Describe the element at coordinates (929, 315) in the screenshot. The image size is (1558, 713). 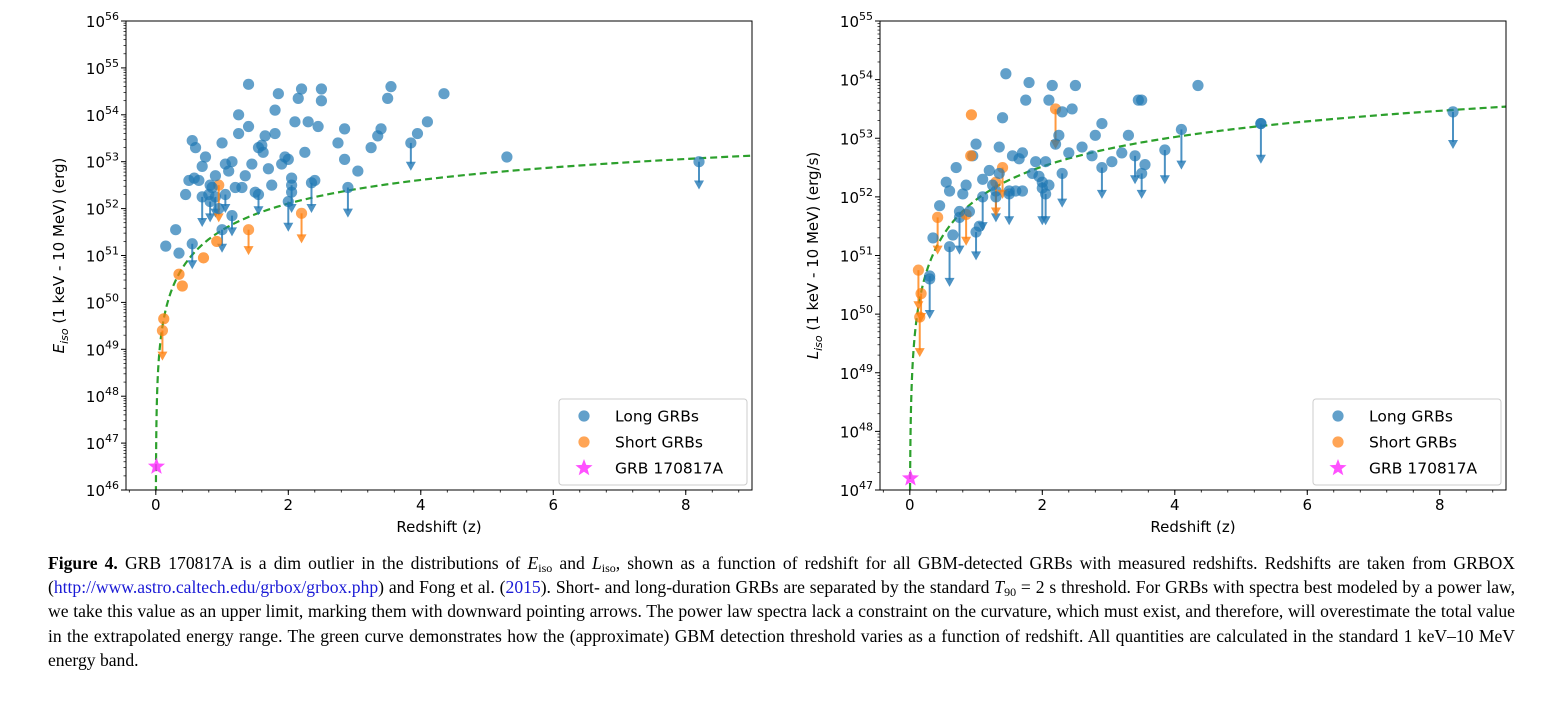
I see `long-upper-limit-0-head` at that location.